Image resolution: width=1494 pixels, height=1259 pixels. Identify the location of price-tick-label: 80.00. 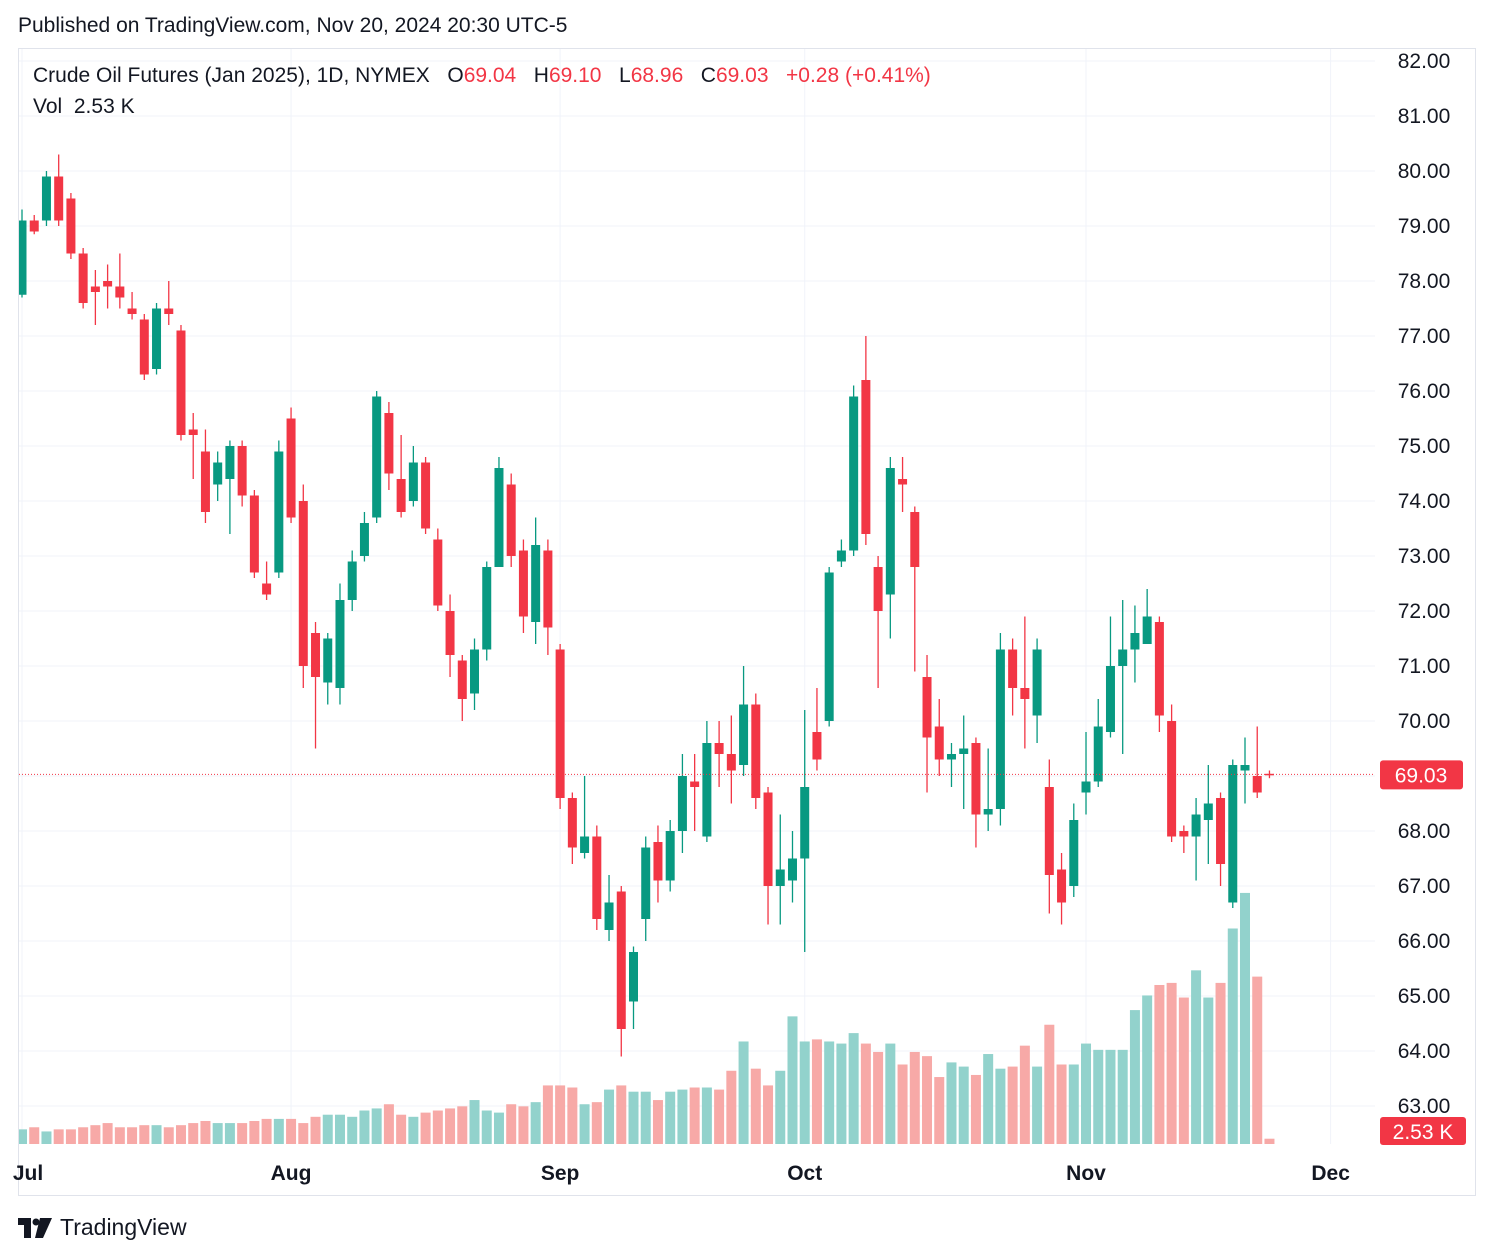
(1424, 171).